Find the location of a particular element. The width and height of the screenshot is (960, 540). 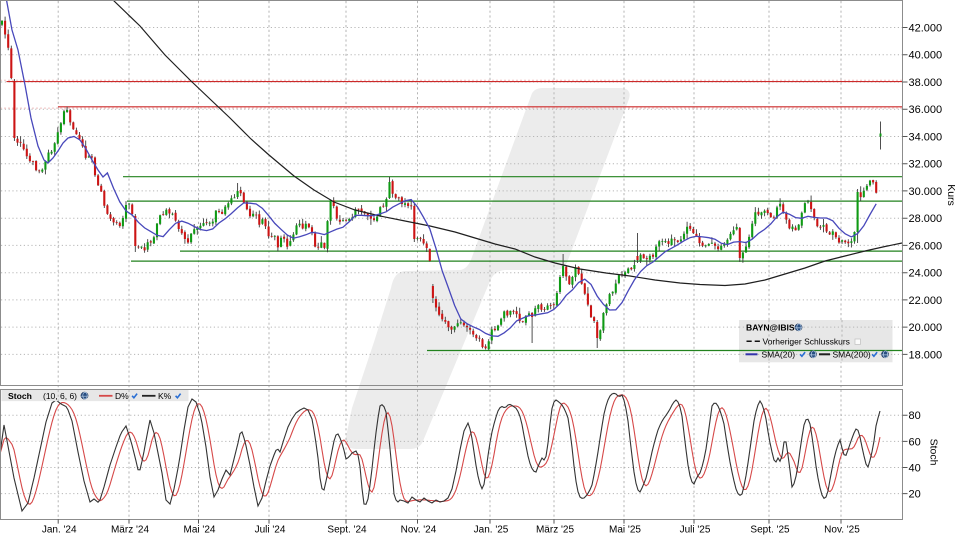

svg-text: 34.000 is located at coordinates (926, 137).